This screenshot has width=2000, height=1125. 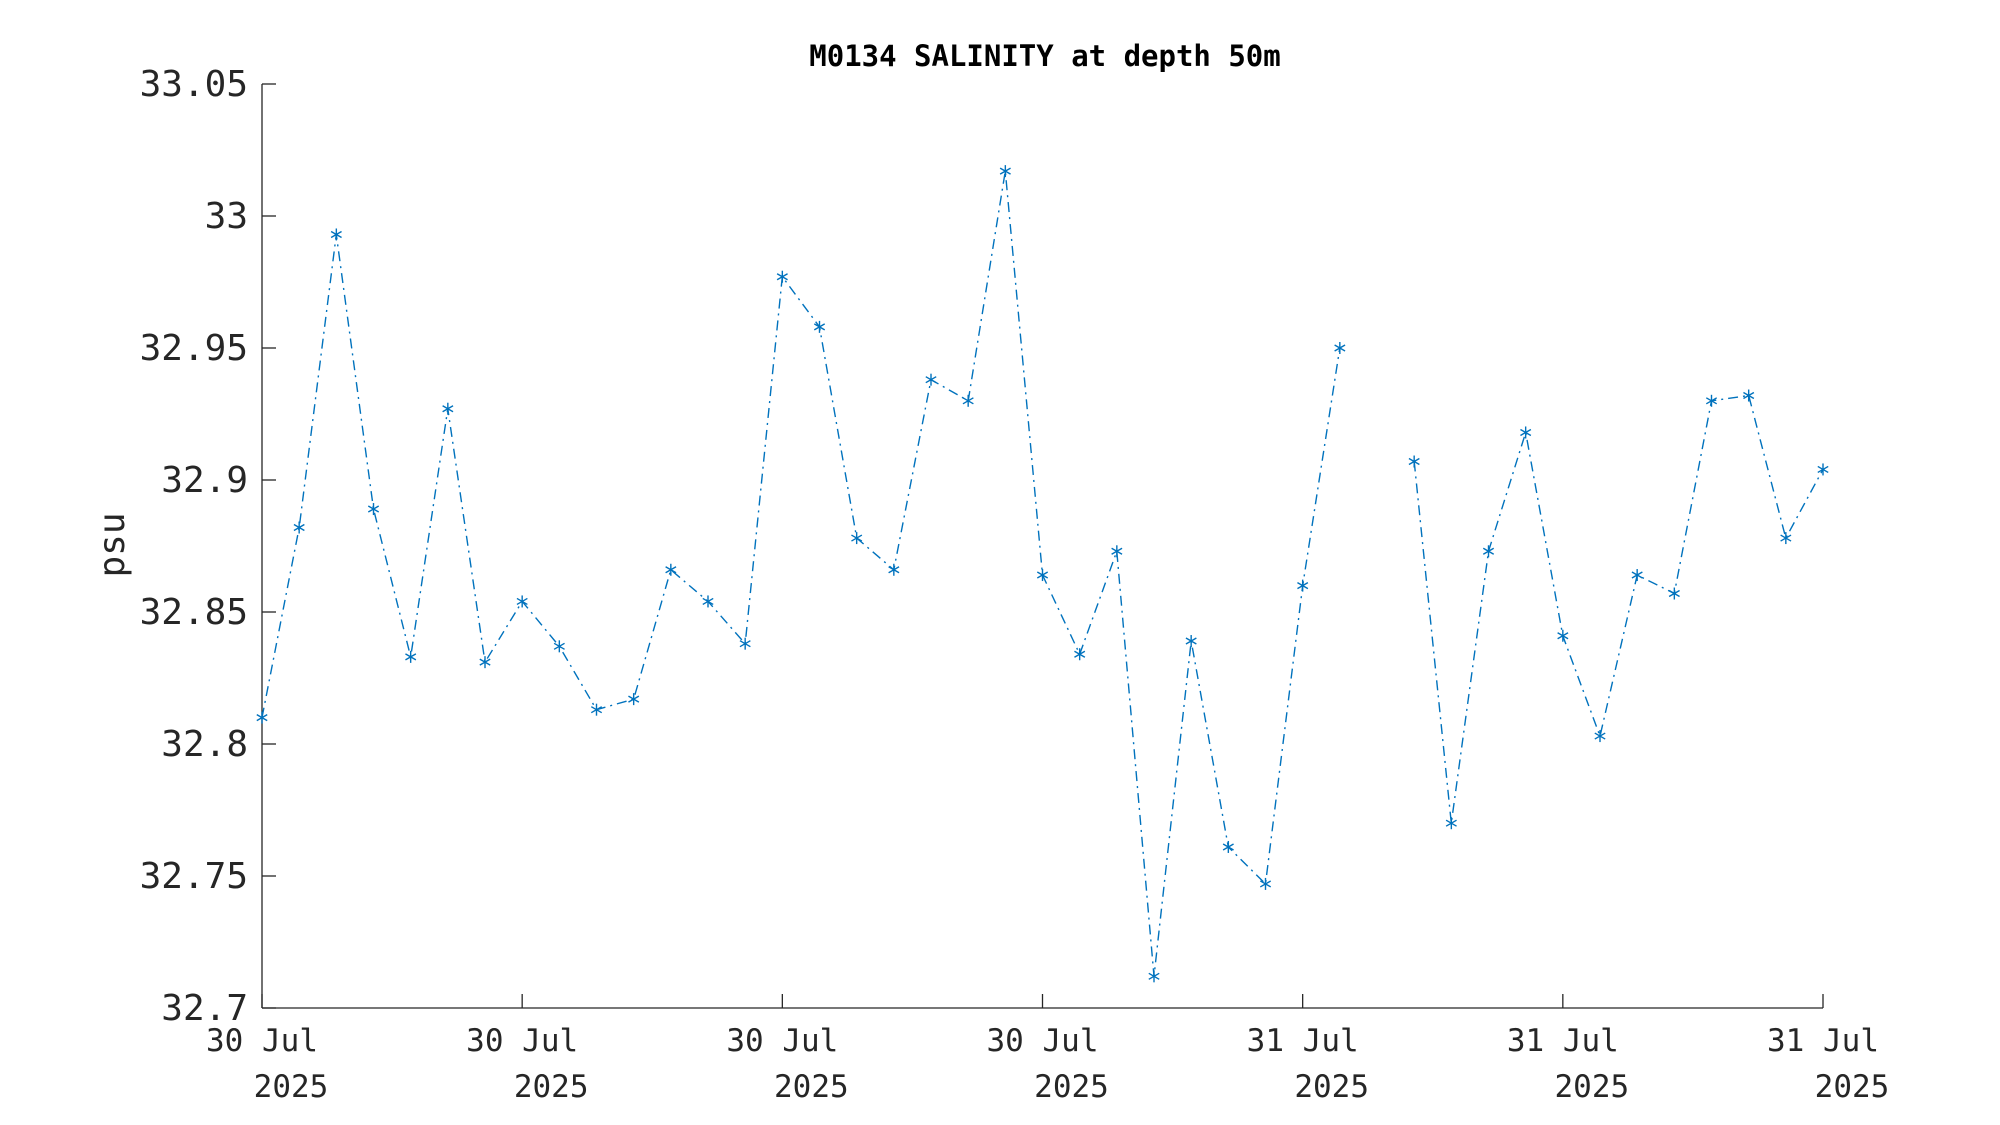 I want to click on y-tick-label: 32.9, so click(x=204, y=480).